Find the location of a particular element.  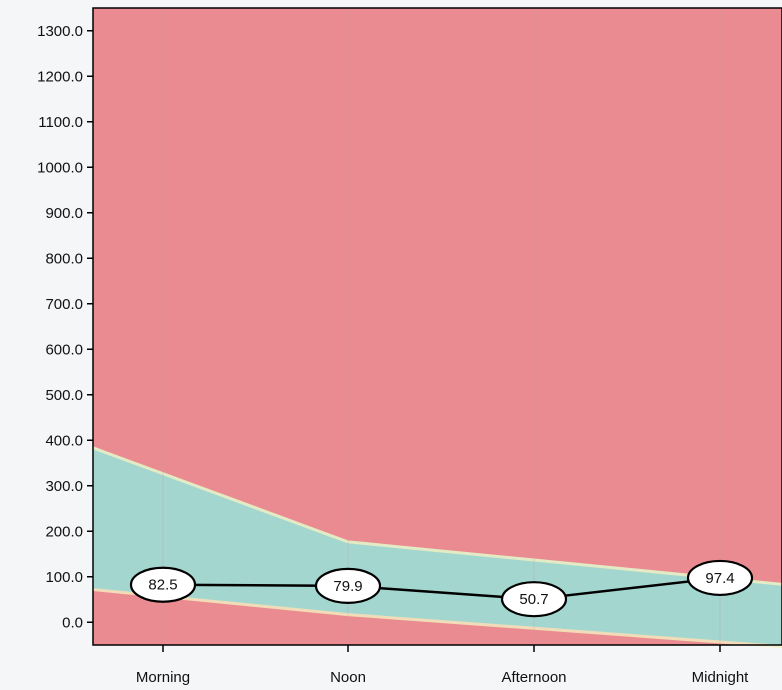

data-label: 97.4 is located at coordinates (719, 578).